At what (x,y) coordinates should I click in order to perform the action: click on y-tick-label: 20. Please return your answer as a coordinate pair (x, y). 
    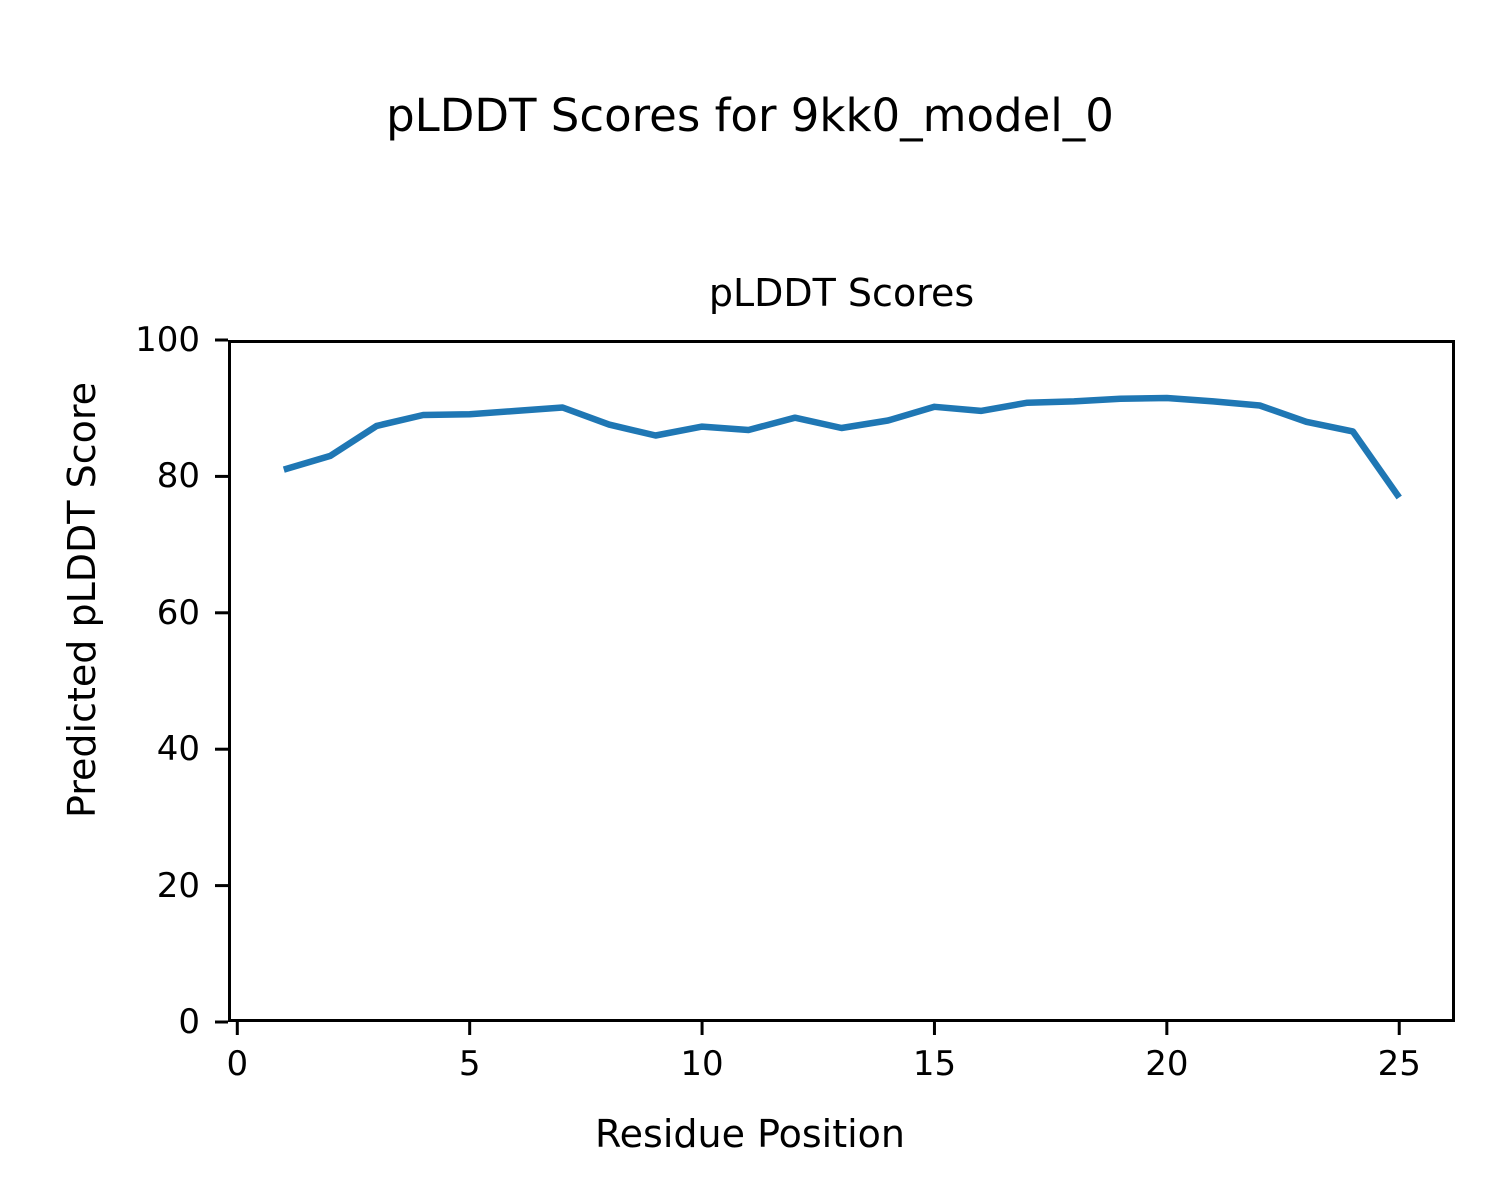
    Looking at the image, I should click on (178, 885).